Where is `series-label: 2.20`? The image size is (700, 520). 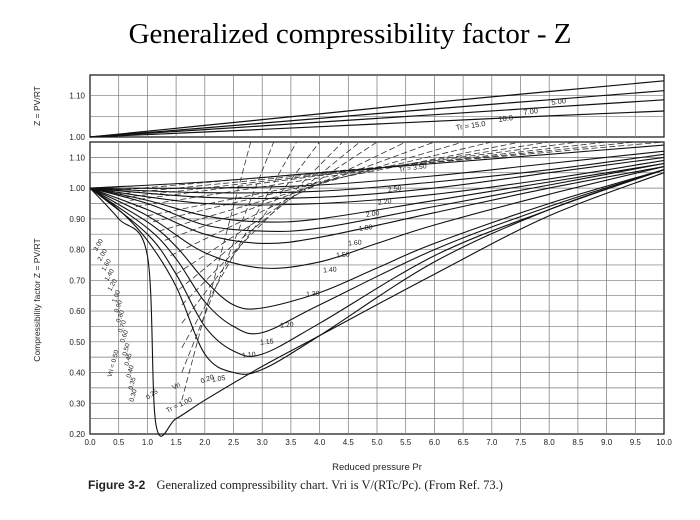
series-label: 2.20 is located at coordinates (385, 202).